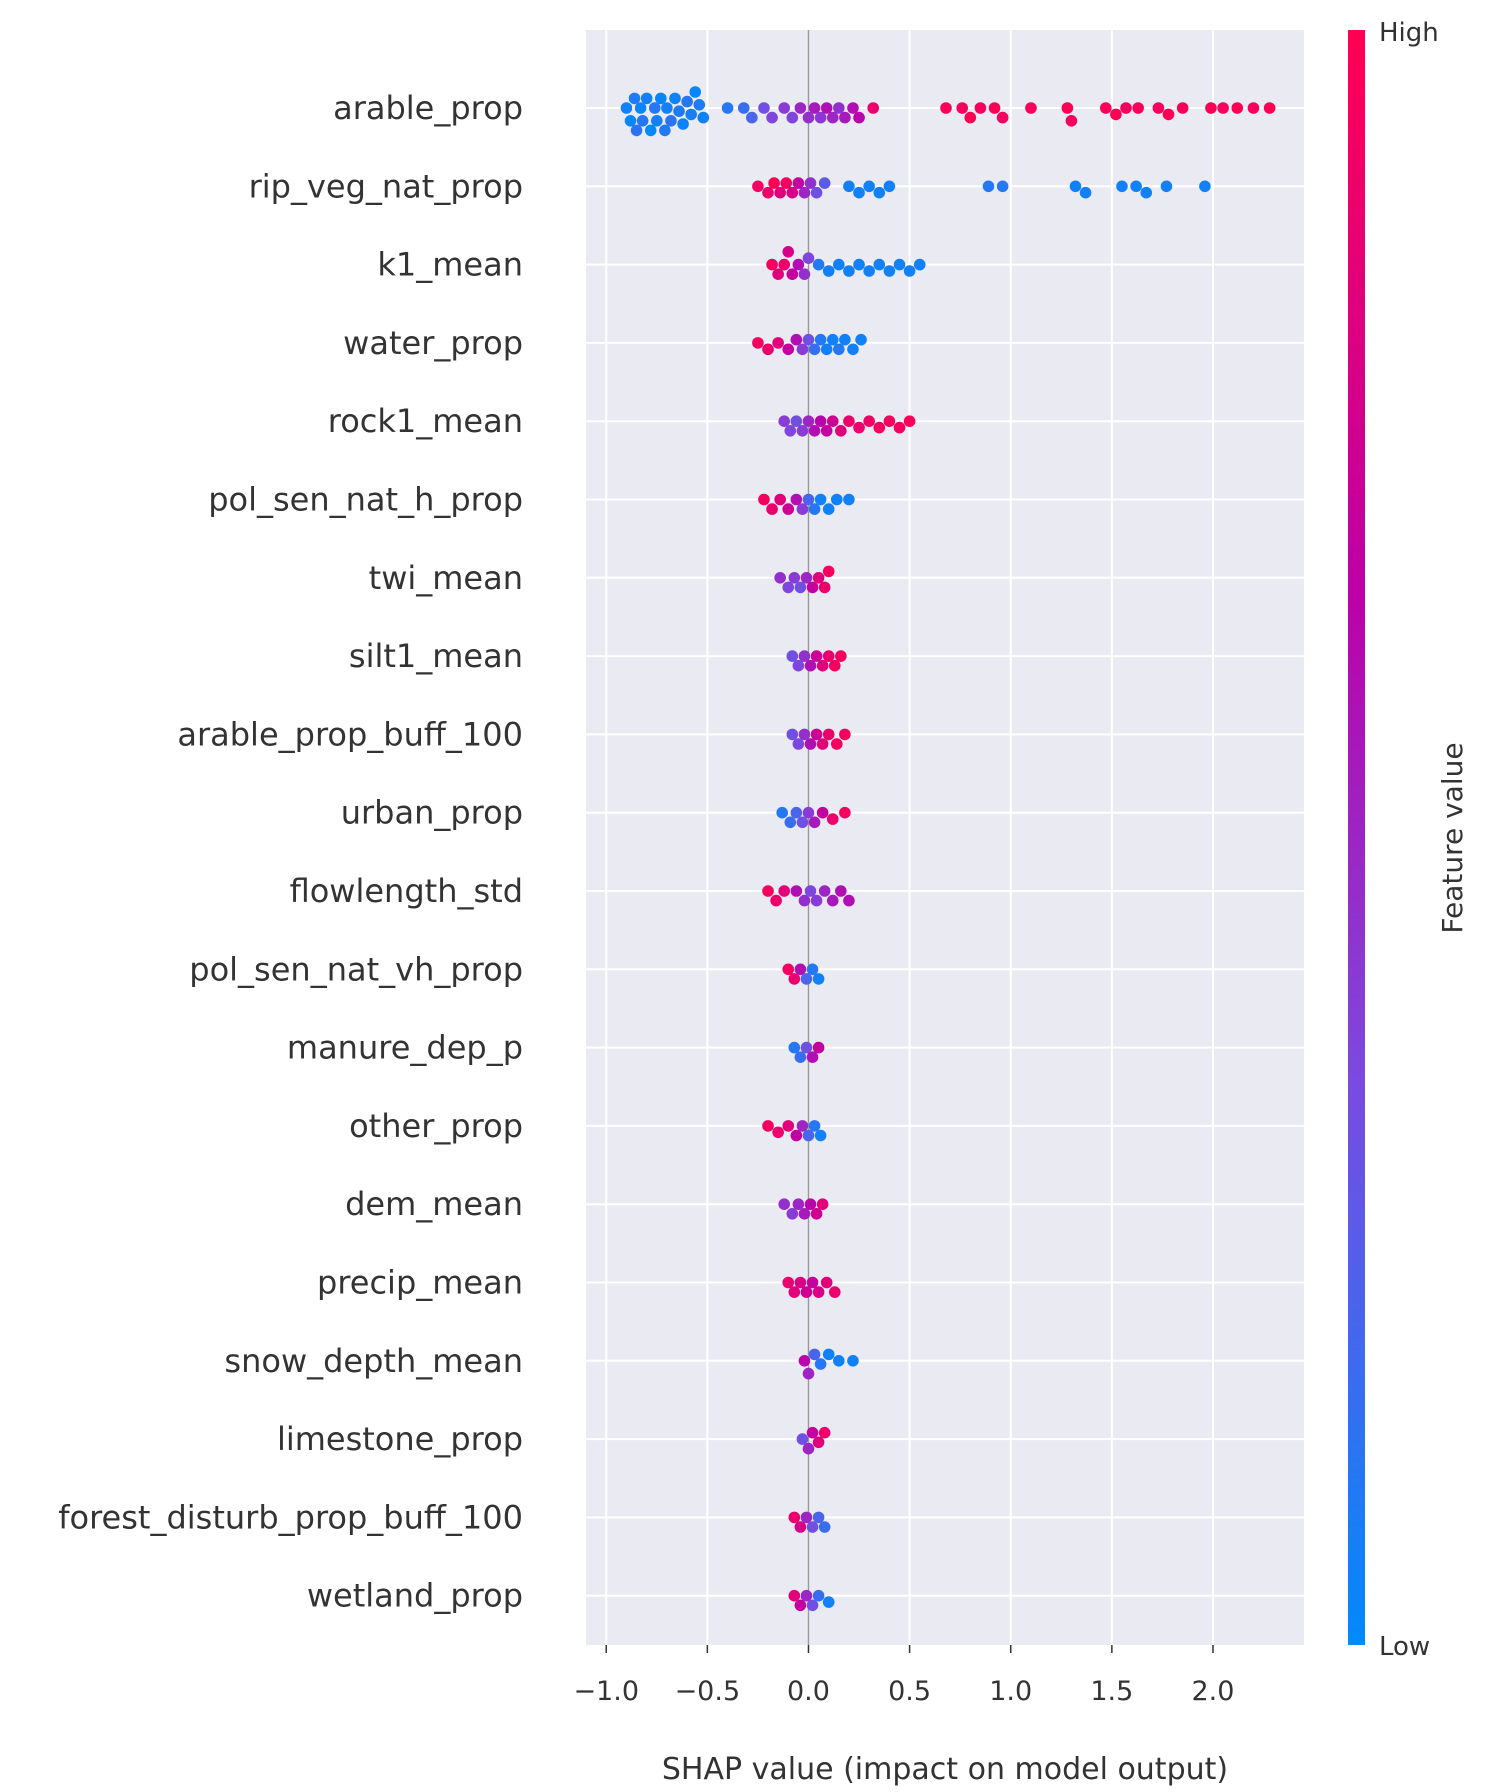 This screenshot has height=1792, width=1494. I want to click on feature-label: limestone_prop, so click(400, 1439).